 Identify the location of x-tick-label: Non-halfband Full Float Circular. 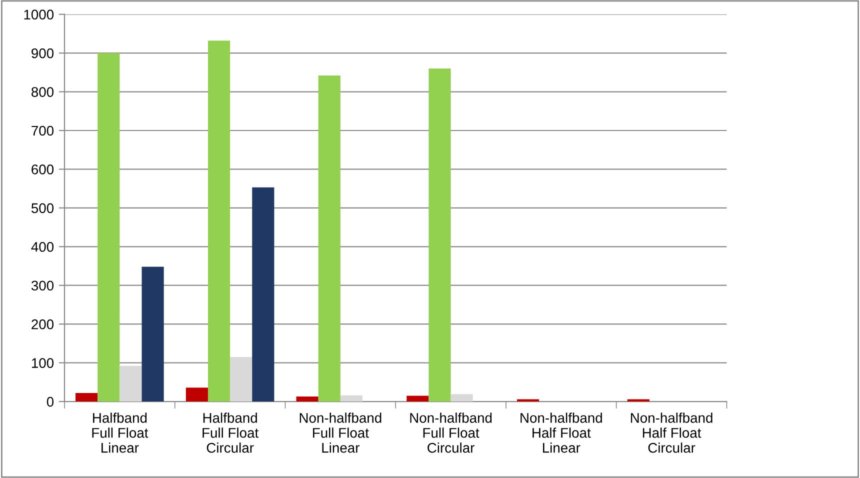
(451, 432).